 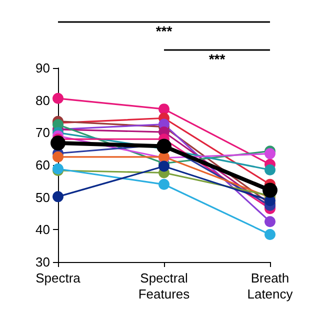 What do you see at coordinates (43, 197) in the screenshot?
I see `y-tick-label: 50` at bounding box center [43, 197].